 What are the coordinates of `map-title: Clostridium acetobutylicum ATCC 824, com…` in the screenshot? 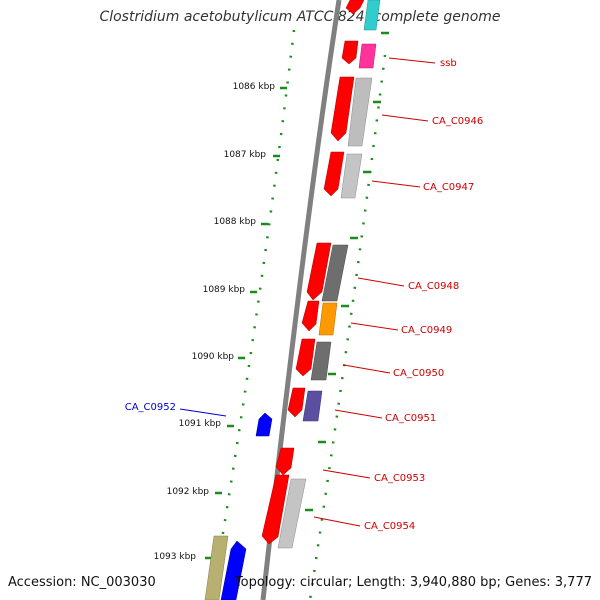 It's located at (300, 17).